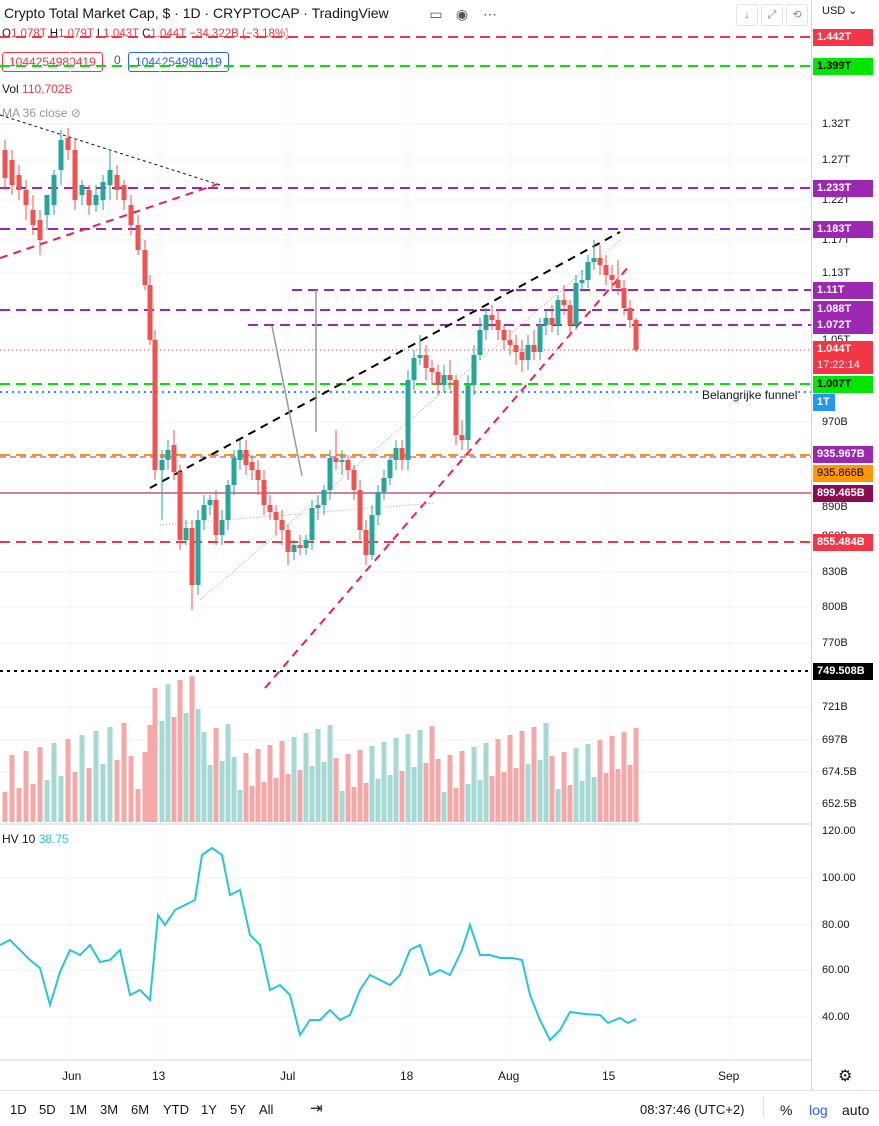 Image resolution: width=879 pixels, height=1126 pixels. Describe the element at coordinates (843, 290) in the screenshot. I see `price-tag: 1.11T` at that location.